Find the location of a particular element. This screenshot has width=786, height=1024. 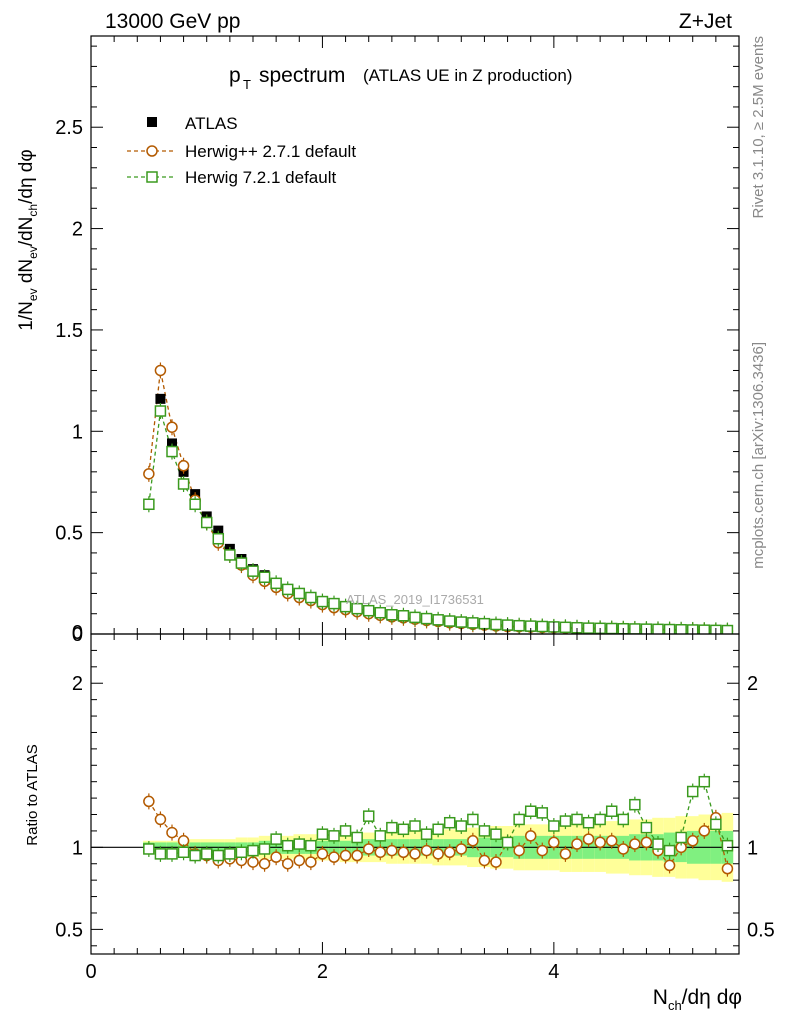

legend-herwigpp: Herwig++ 2.7.1 default is located at coordinates (241, 151).